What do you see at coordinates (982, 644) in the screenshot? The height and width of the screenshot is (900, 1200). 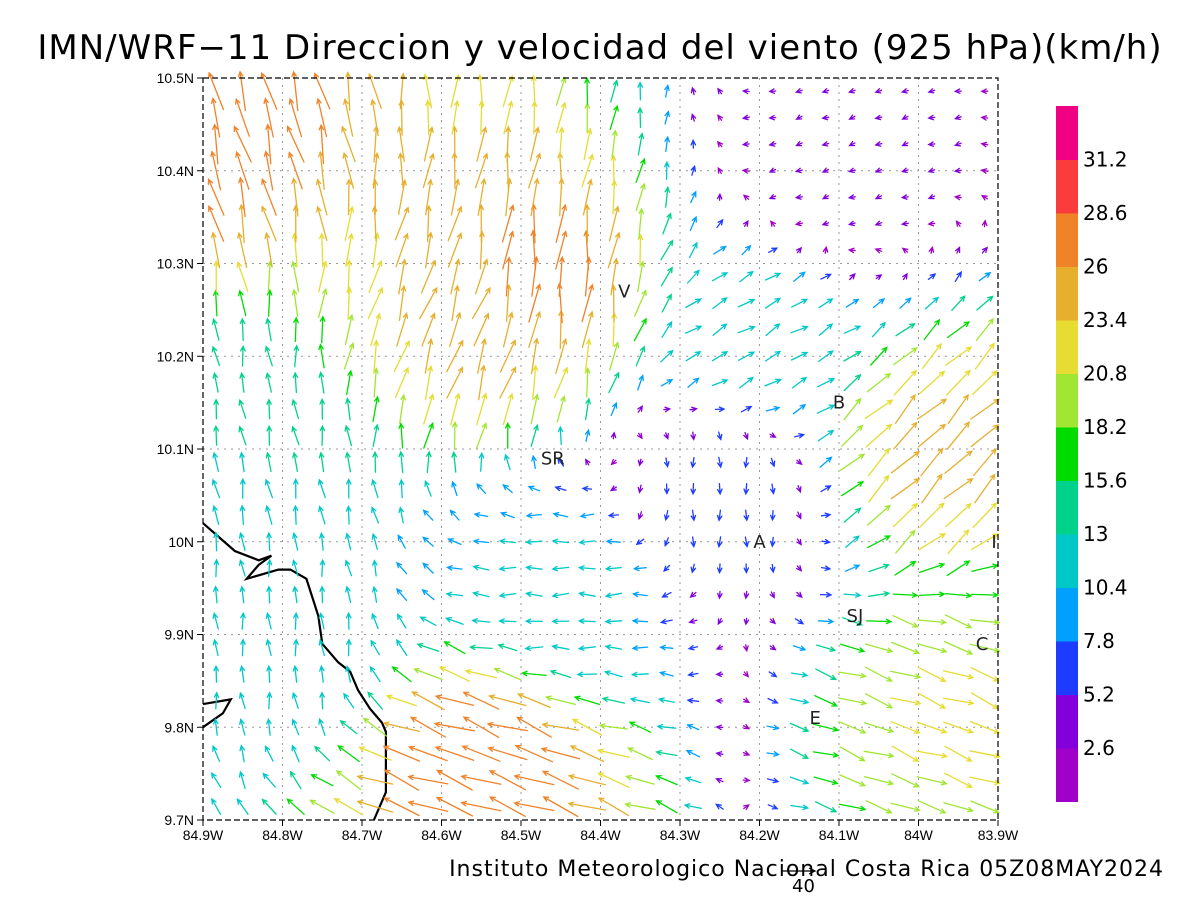 I see `place-label: C` at bounding box center [982, 644].